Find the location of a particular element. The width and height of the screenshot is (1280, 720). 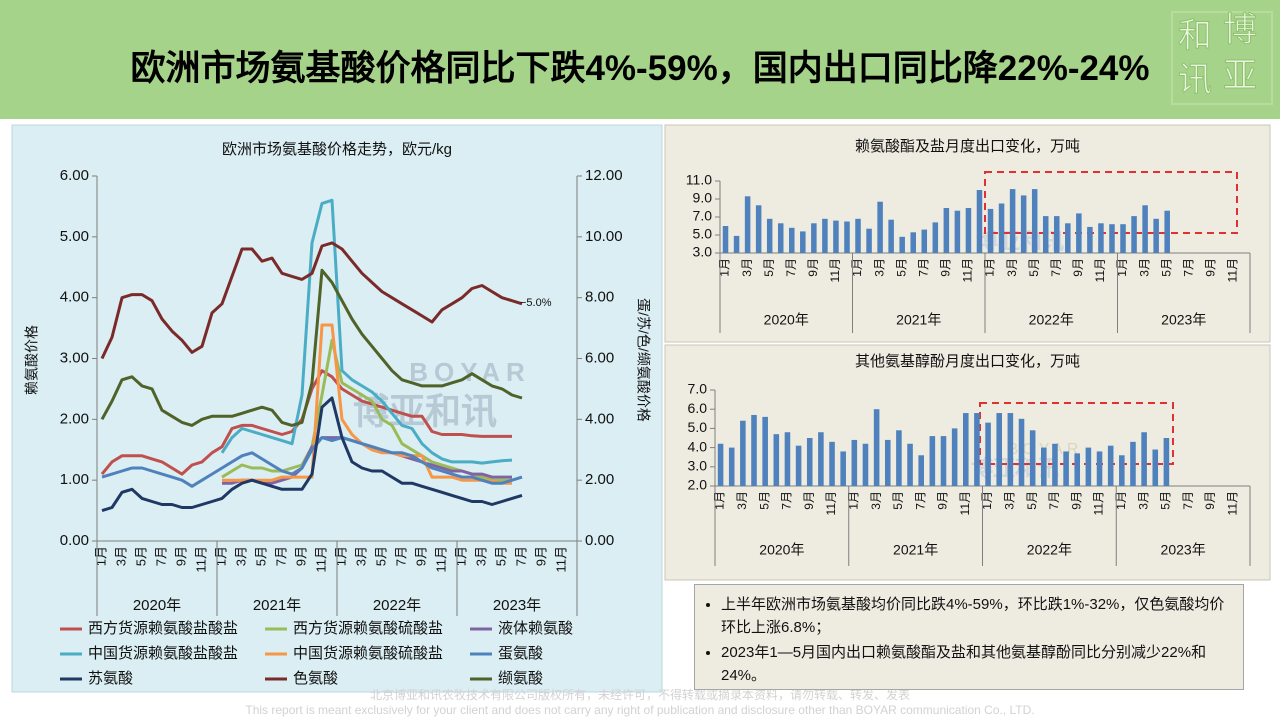

logo-char: 博 is located at coordinates (1240, 30).